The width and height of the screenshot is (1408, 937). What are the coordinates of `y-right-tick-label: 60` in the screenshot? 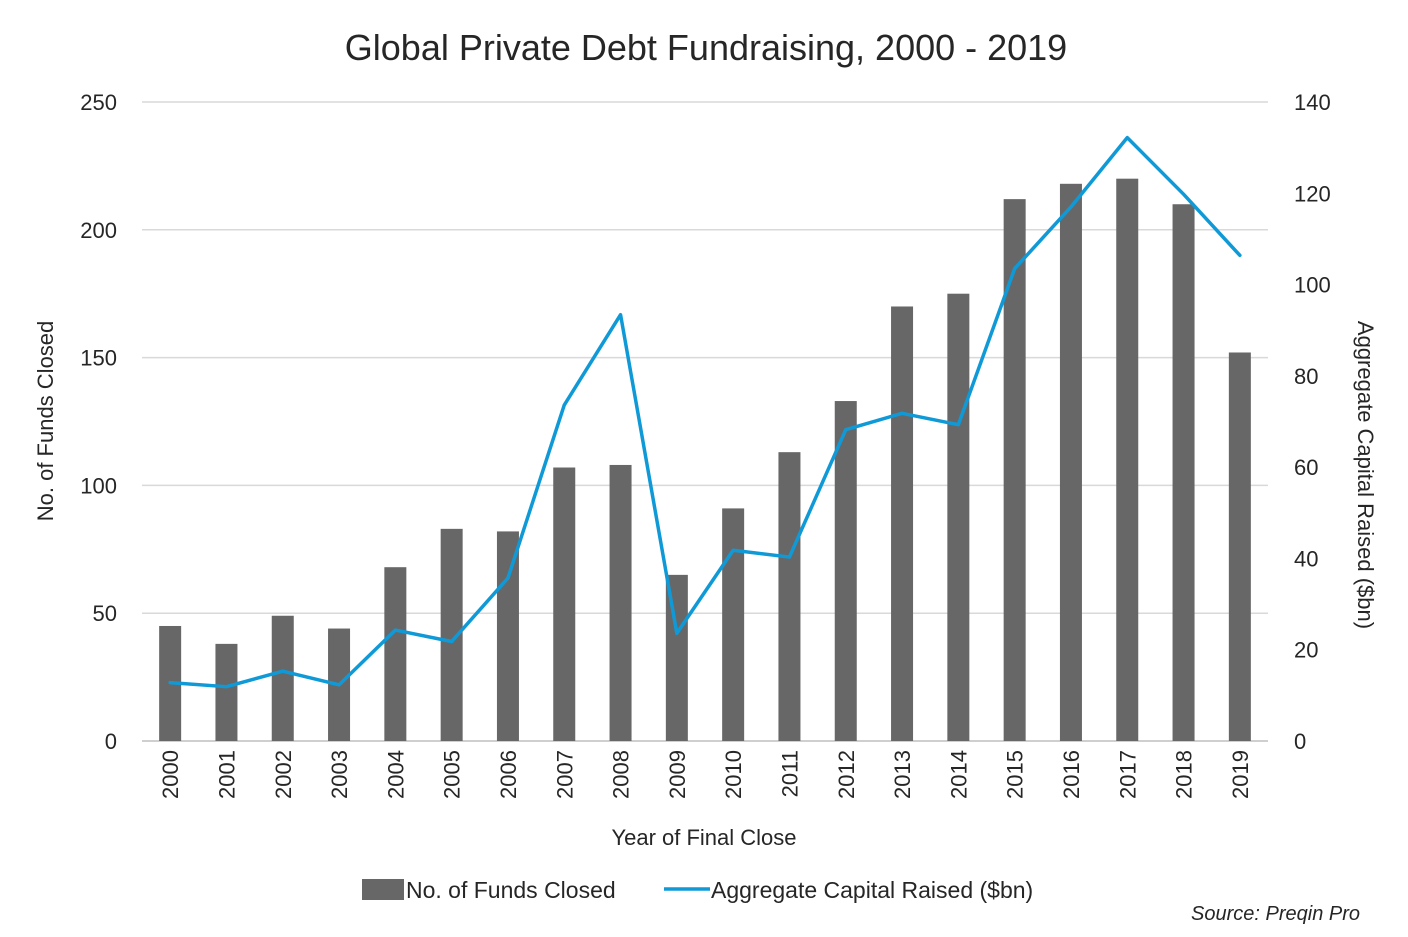 It's located at (1306, 467).